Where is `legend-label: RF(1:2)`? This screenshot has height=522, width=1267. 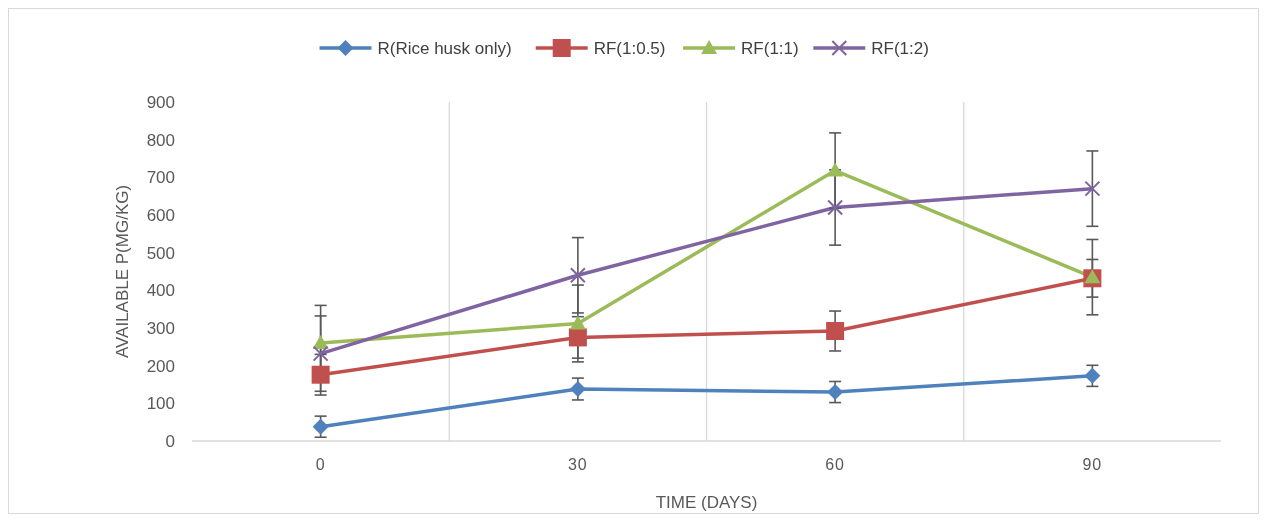 legend-label: RF(1:2) is located at coordinates (900, 48).